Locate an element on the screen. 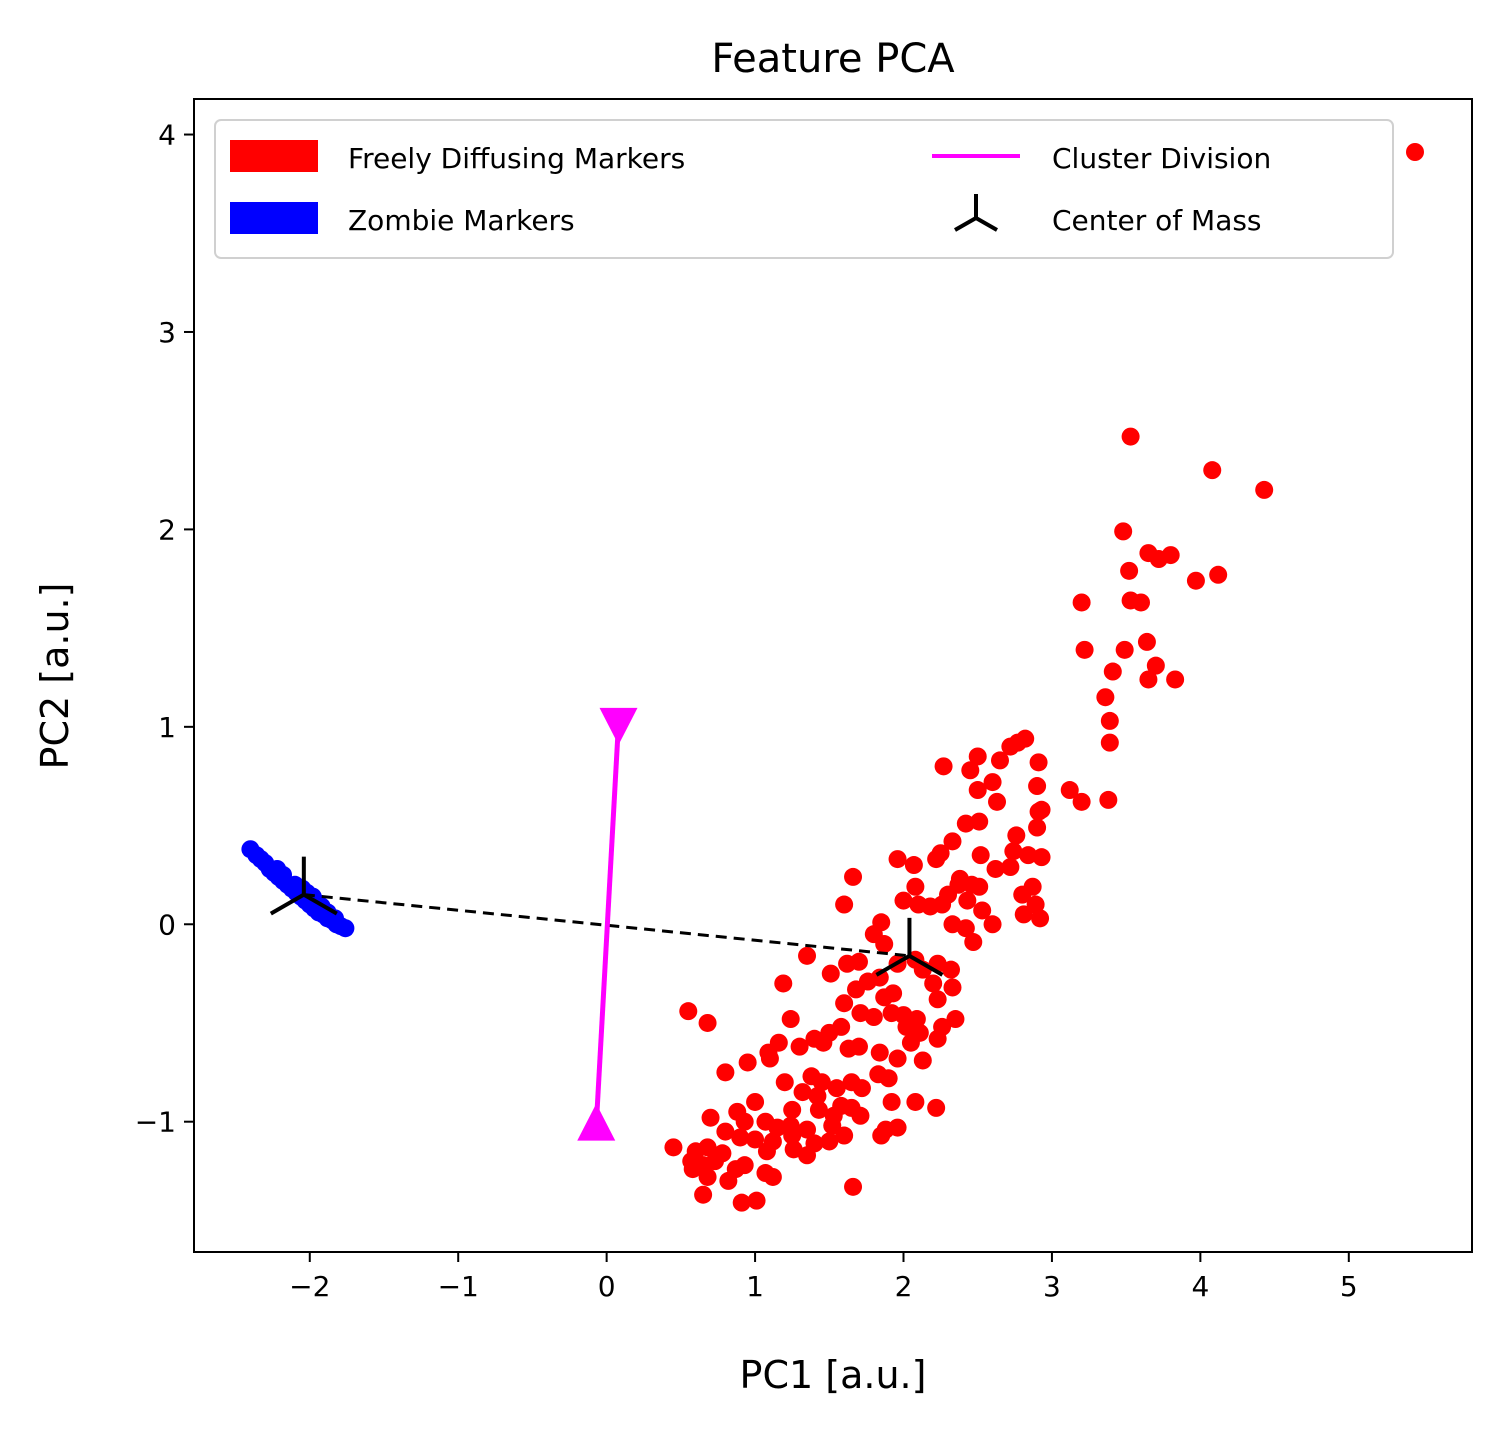 This screenshot has height=1429, width=1502. y-axis: −1 0 1 2 3 4 is located at coordinates (164, 629).